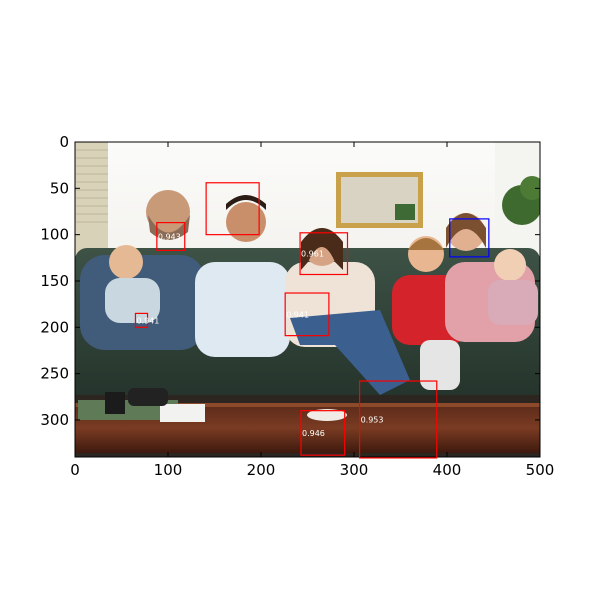  I want to click on y-tick-label: 300, so click(54, 420).